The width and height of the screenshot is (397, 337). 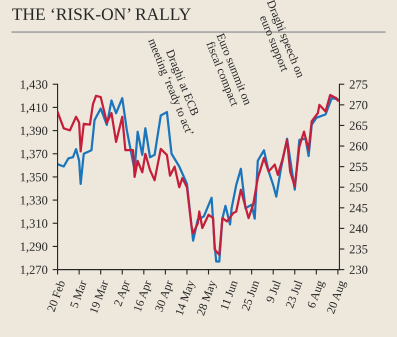 I want to click on x-tick-label: 2 Apr, so click(x=123, y=294).